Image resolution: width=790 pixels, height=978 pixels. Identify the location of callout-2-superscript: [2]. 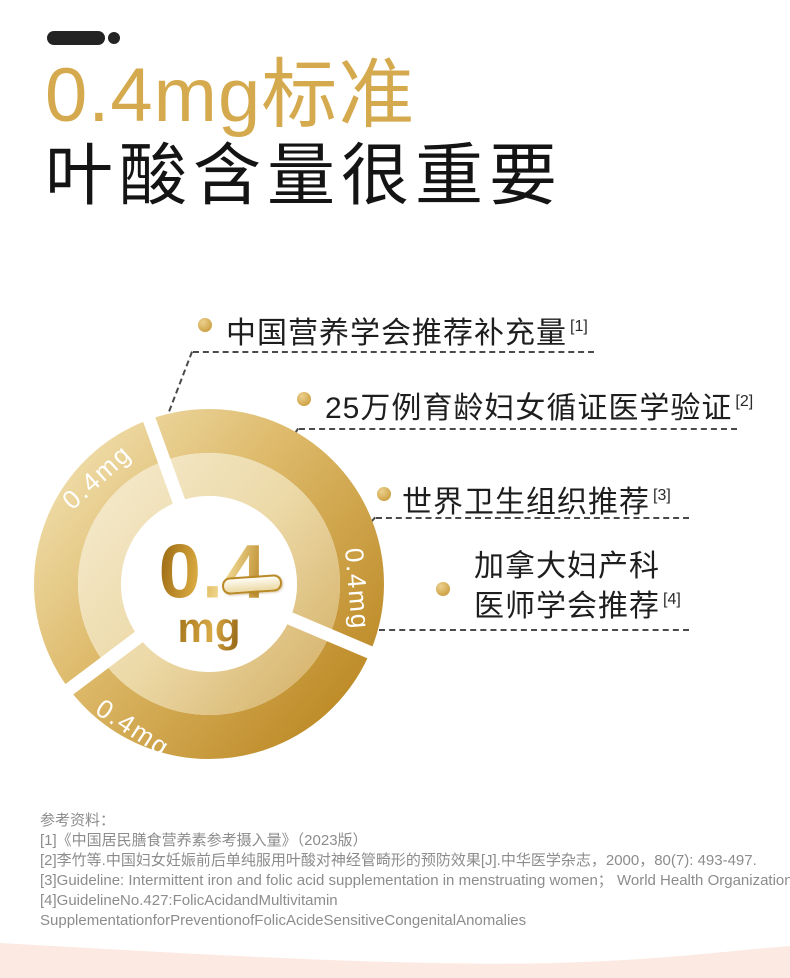
(744, 401).